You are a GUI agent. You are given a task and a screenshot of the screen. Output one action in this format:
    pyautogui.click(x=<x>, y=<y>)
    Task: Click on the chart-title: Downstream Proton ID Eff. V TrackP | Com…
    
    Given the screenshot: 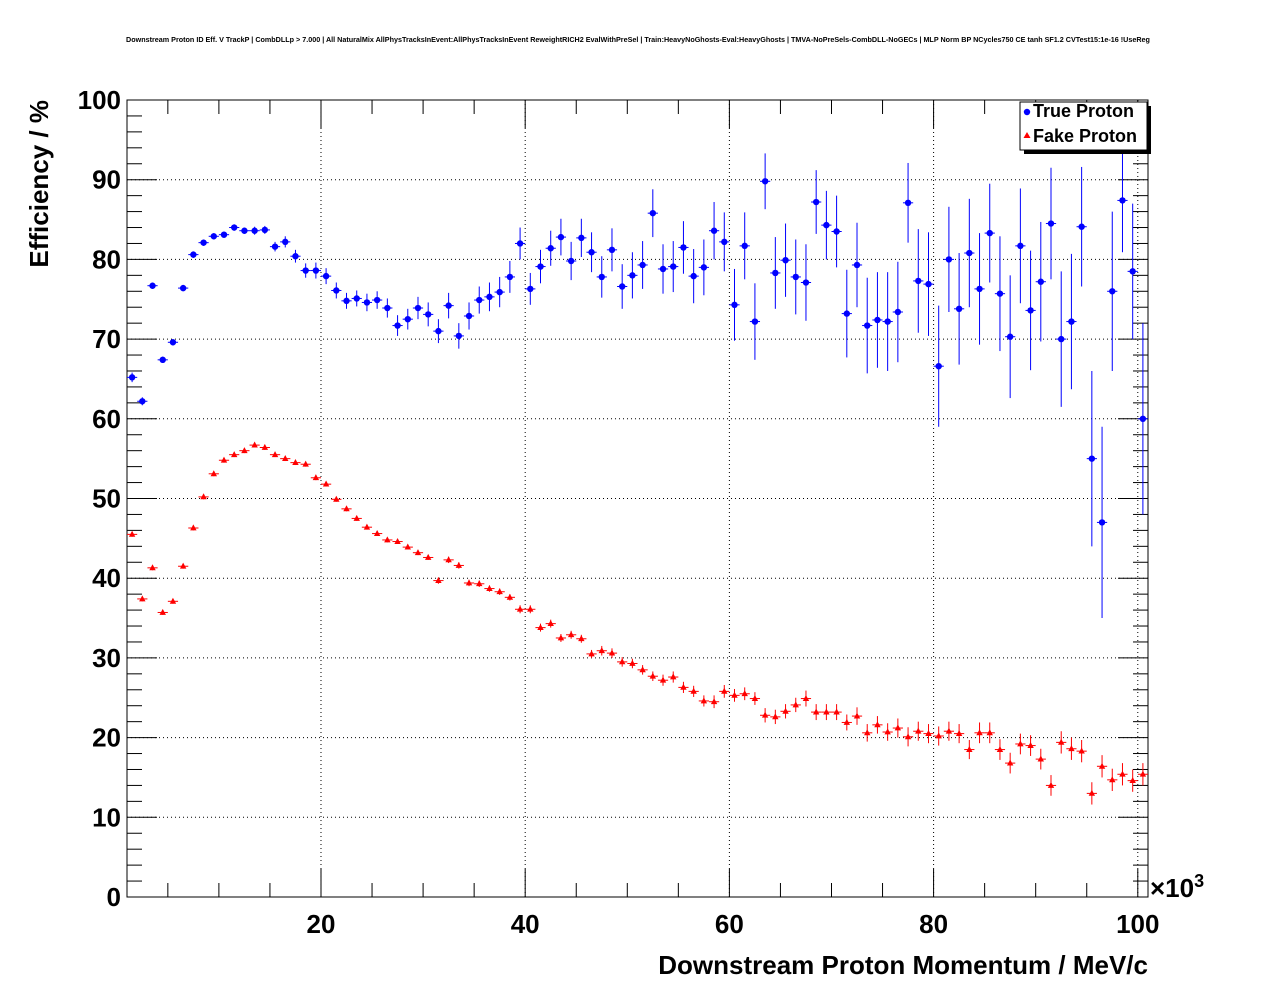 What is the action you would take?
    pyautogui.click(x=638, y=39)
    